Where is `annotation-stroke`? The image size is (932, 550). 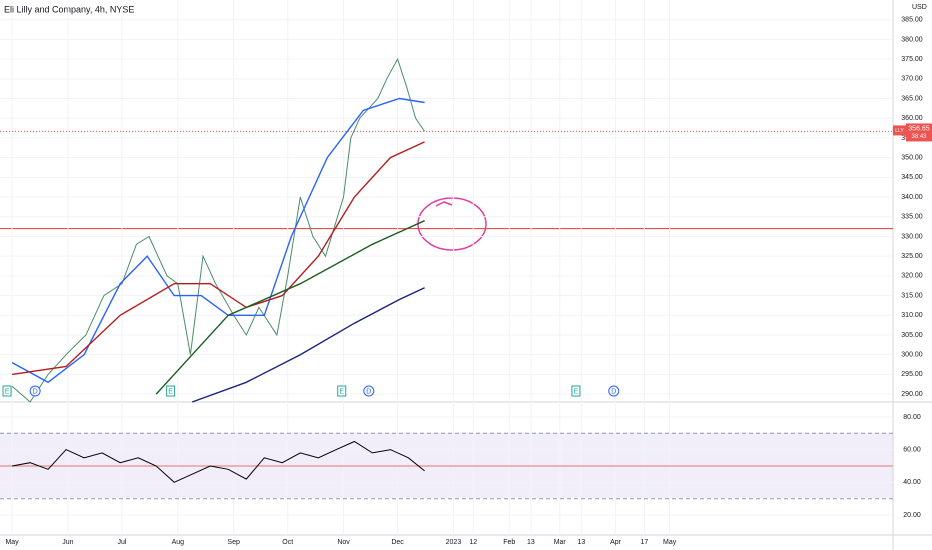 annotation-stroke is located at coordinates (444, 204).